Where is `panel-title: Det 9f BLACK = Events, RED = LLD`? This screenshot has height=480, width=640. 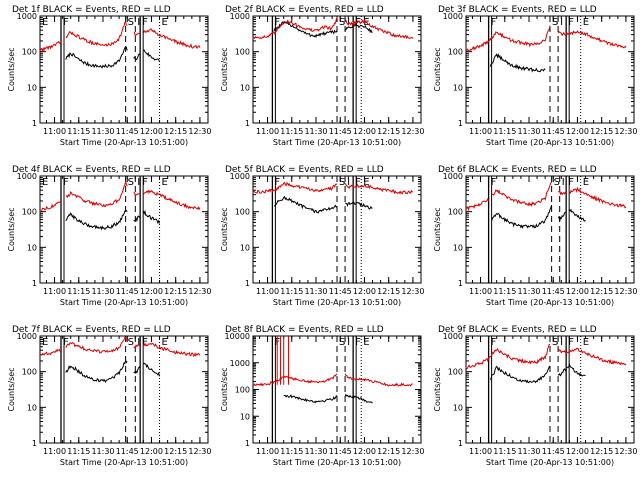
panel-title: Det 9f BLACK = Events, RED = LLD is located at coordinates (517, 330).